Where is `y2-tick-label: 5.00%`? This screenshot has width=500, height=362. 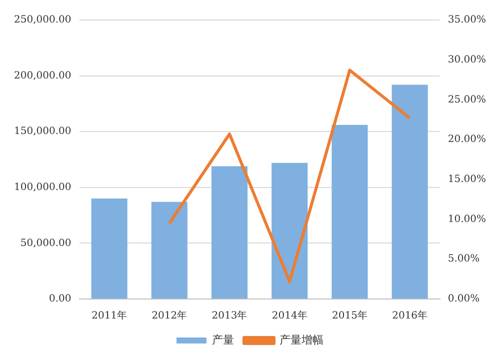
y2-tick-label: 5.00% is located at coordinates (464, 259).